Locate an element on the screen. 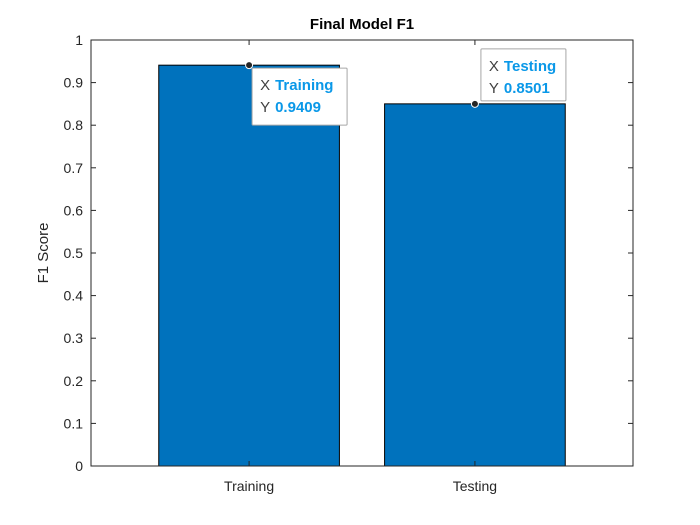 The height and width of the screenshot is (525, 700). y-tick-label: 0.1 is located at coordinates (74, 423).